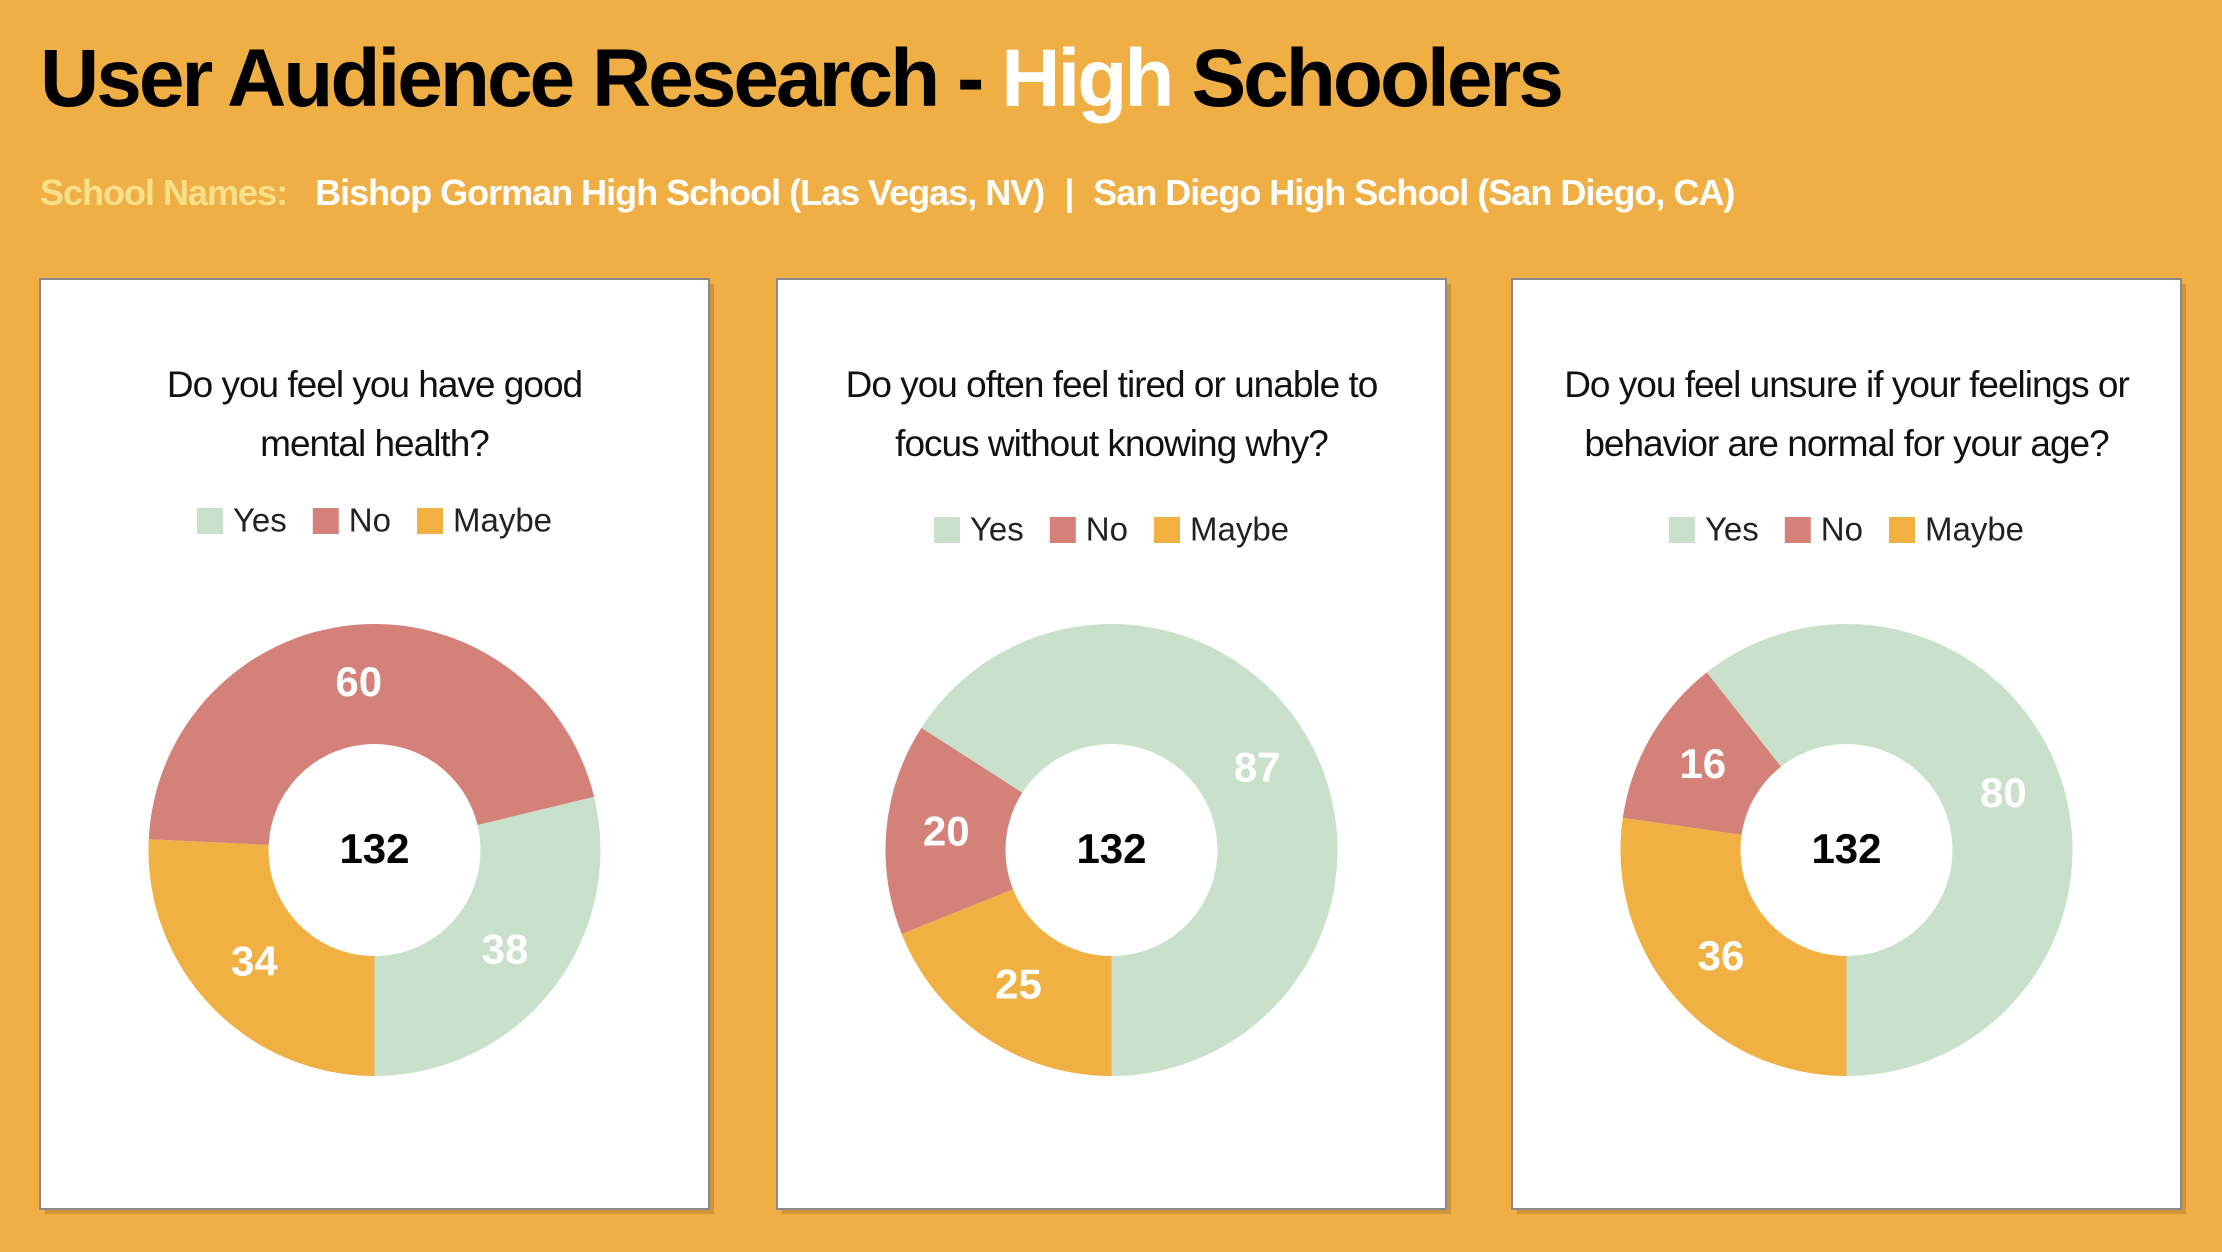 Image resolution: width=2222 pixels, height=1252 pixels. Describe the element at coordinates (358, 681) in the screenshot. I see `data-label: 60` at that location.